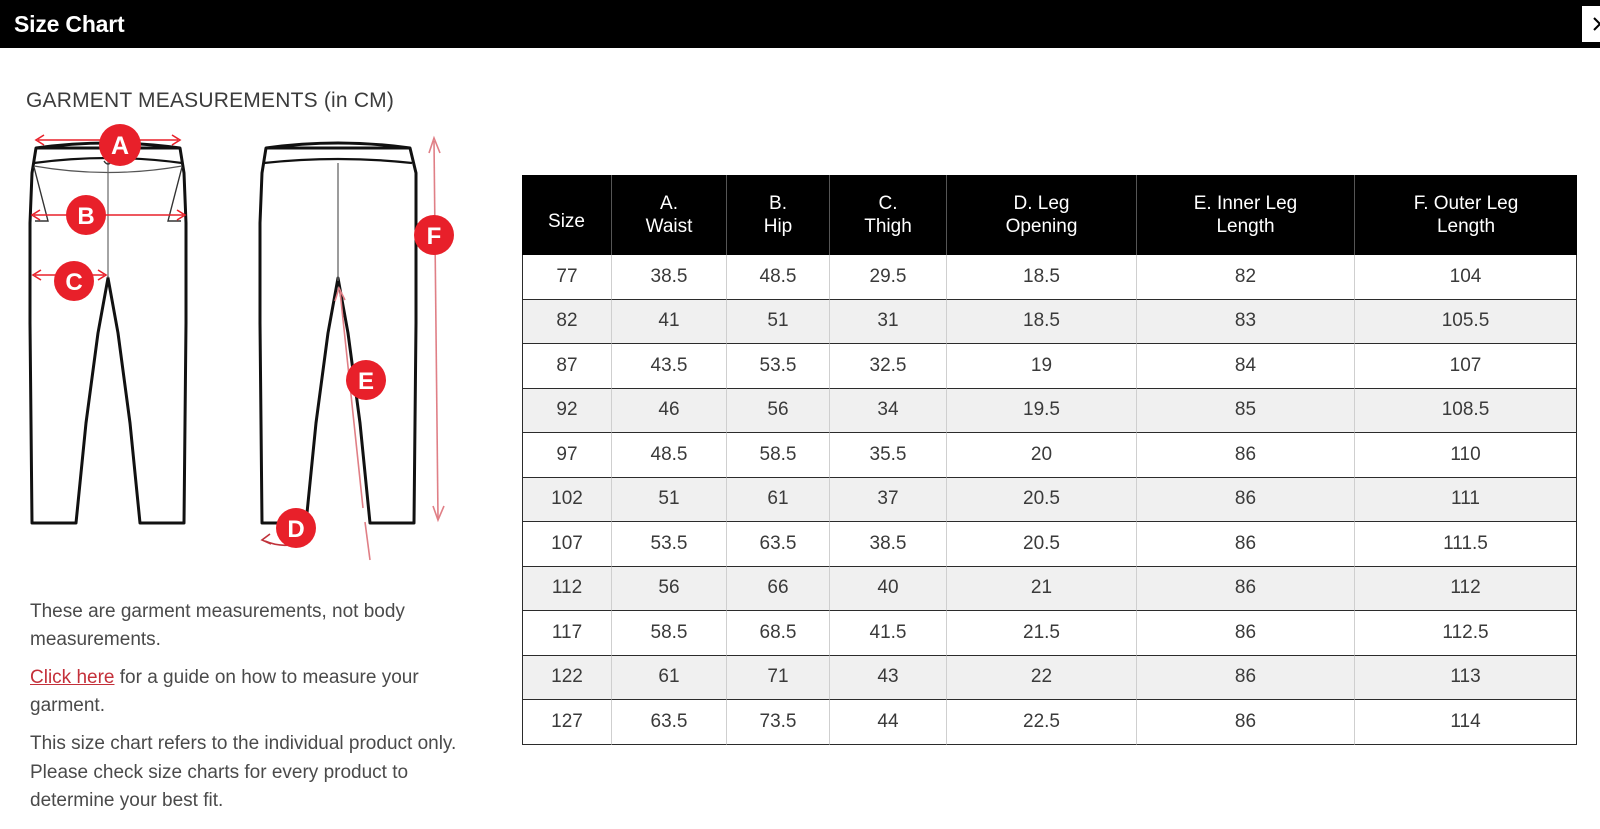  Describe the element at coordinates (210, 100) in the screenshot. I see `section-heading: GARMENT MEASUREMENTS (in CM)` at that location.